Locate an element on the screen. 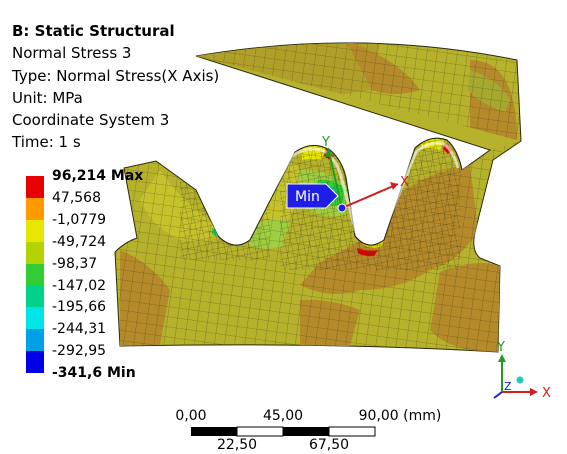  legend-label: -1,0779 is located at coordinates (79, 219).